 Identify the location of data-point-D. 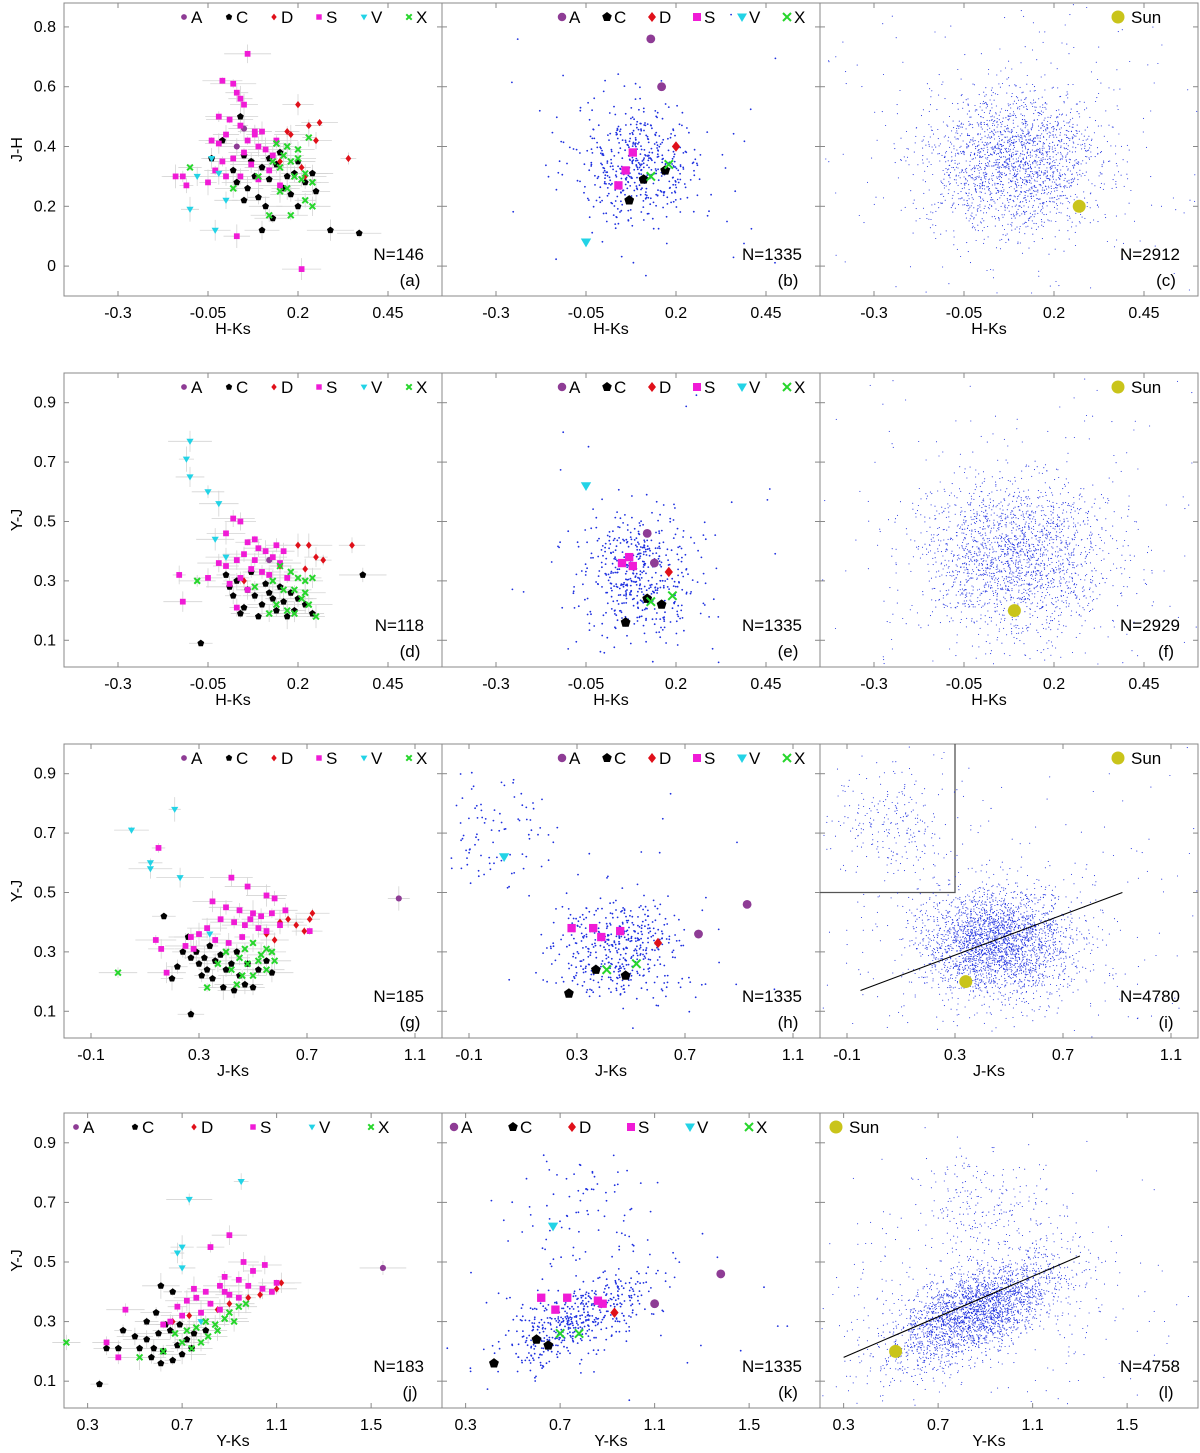
(305, 569).